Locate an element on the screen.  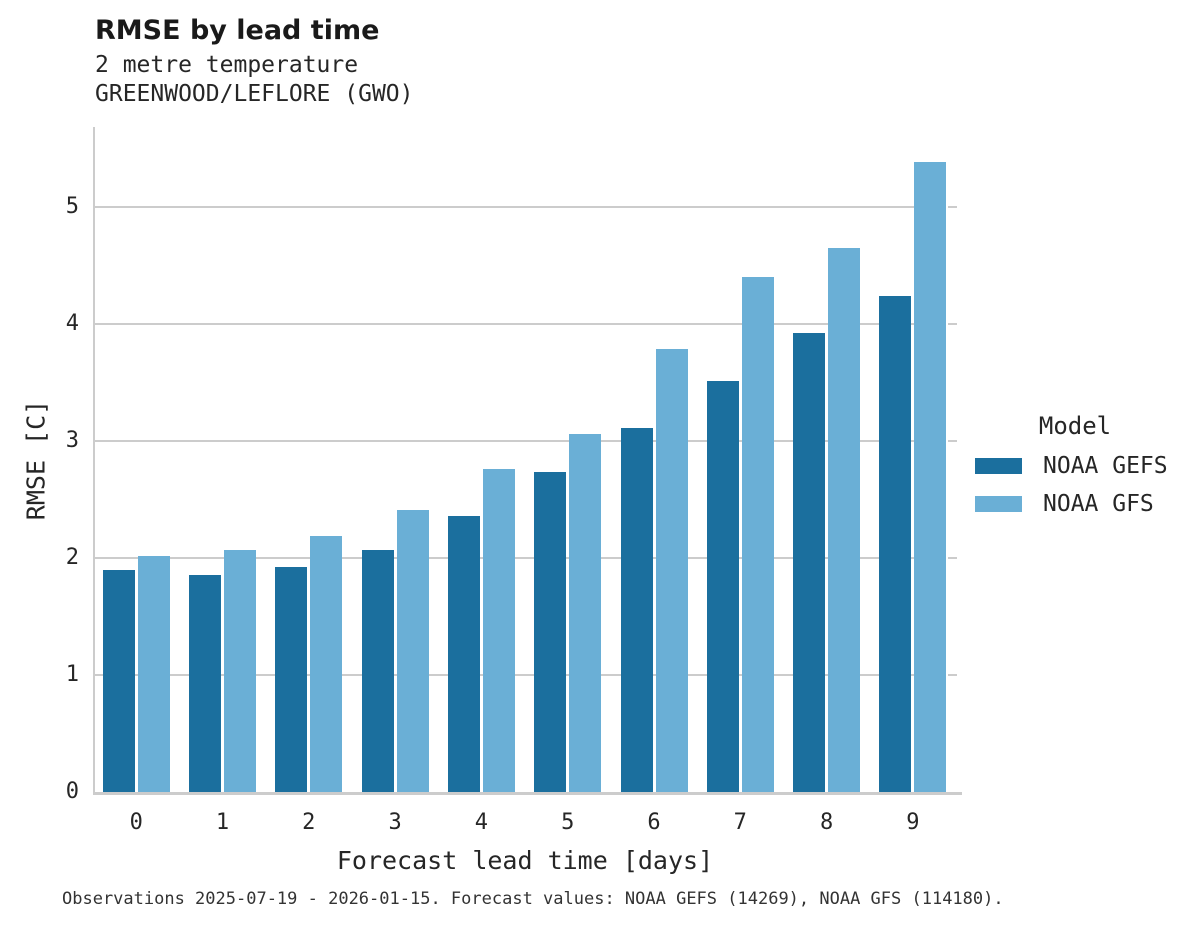
x-tick-label-9: 9 is located at coordinates (913, 822).